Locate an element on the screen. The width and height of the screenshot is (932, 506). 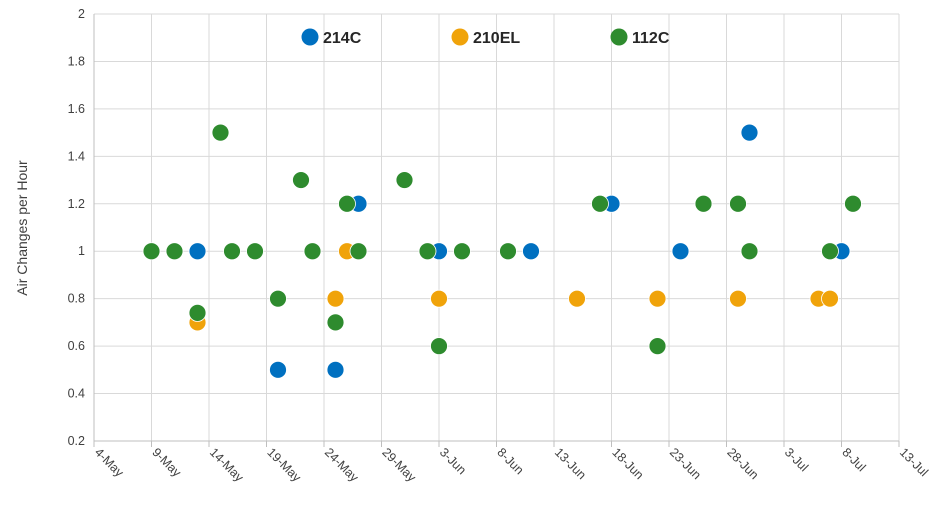
y-tick-label: 0.6 is located at coordinates (76, 346).